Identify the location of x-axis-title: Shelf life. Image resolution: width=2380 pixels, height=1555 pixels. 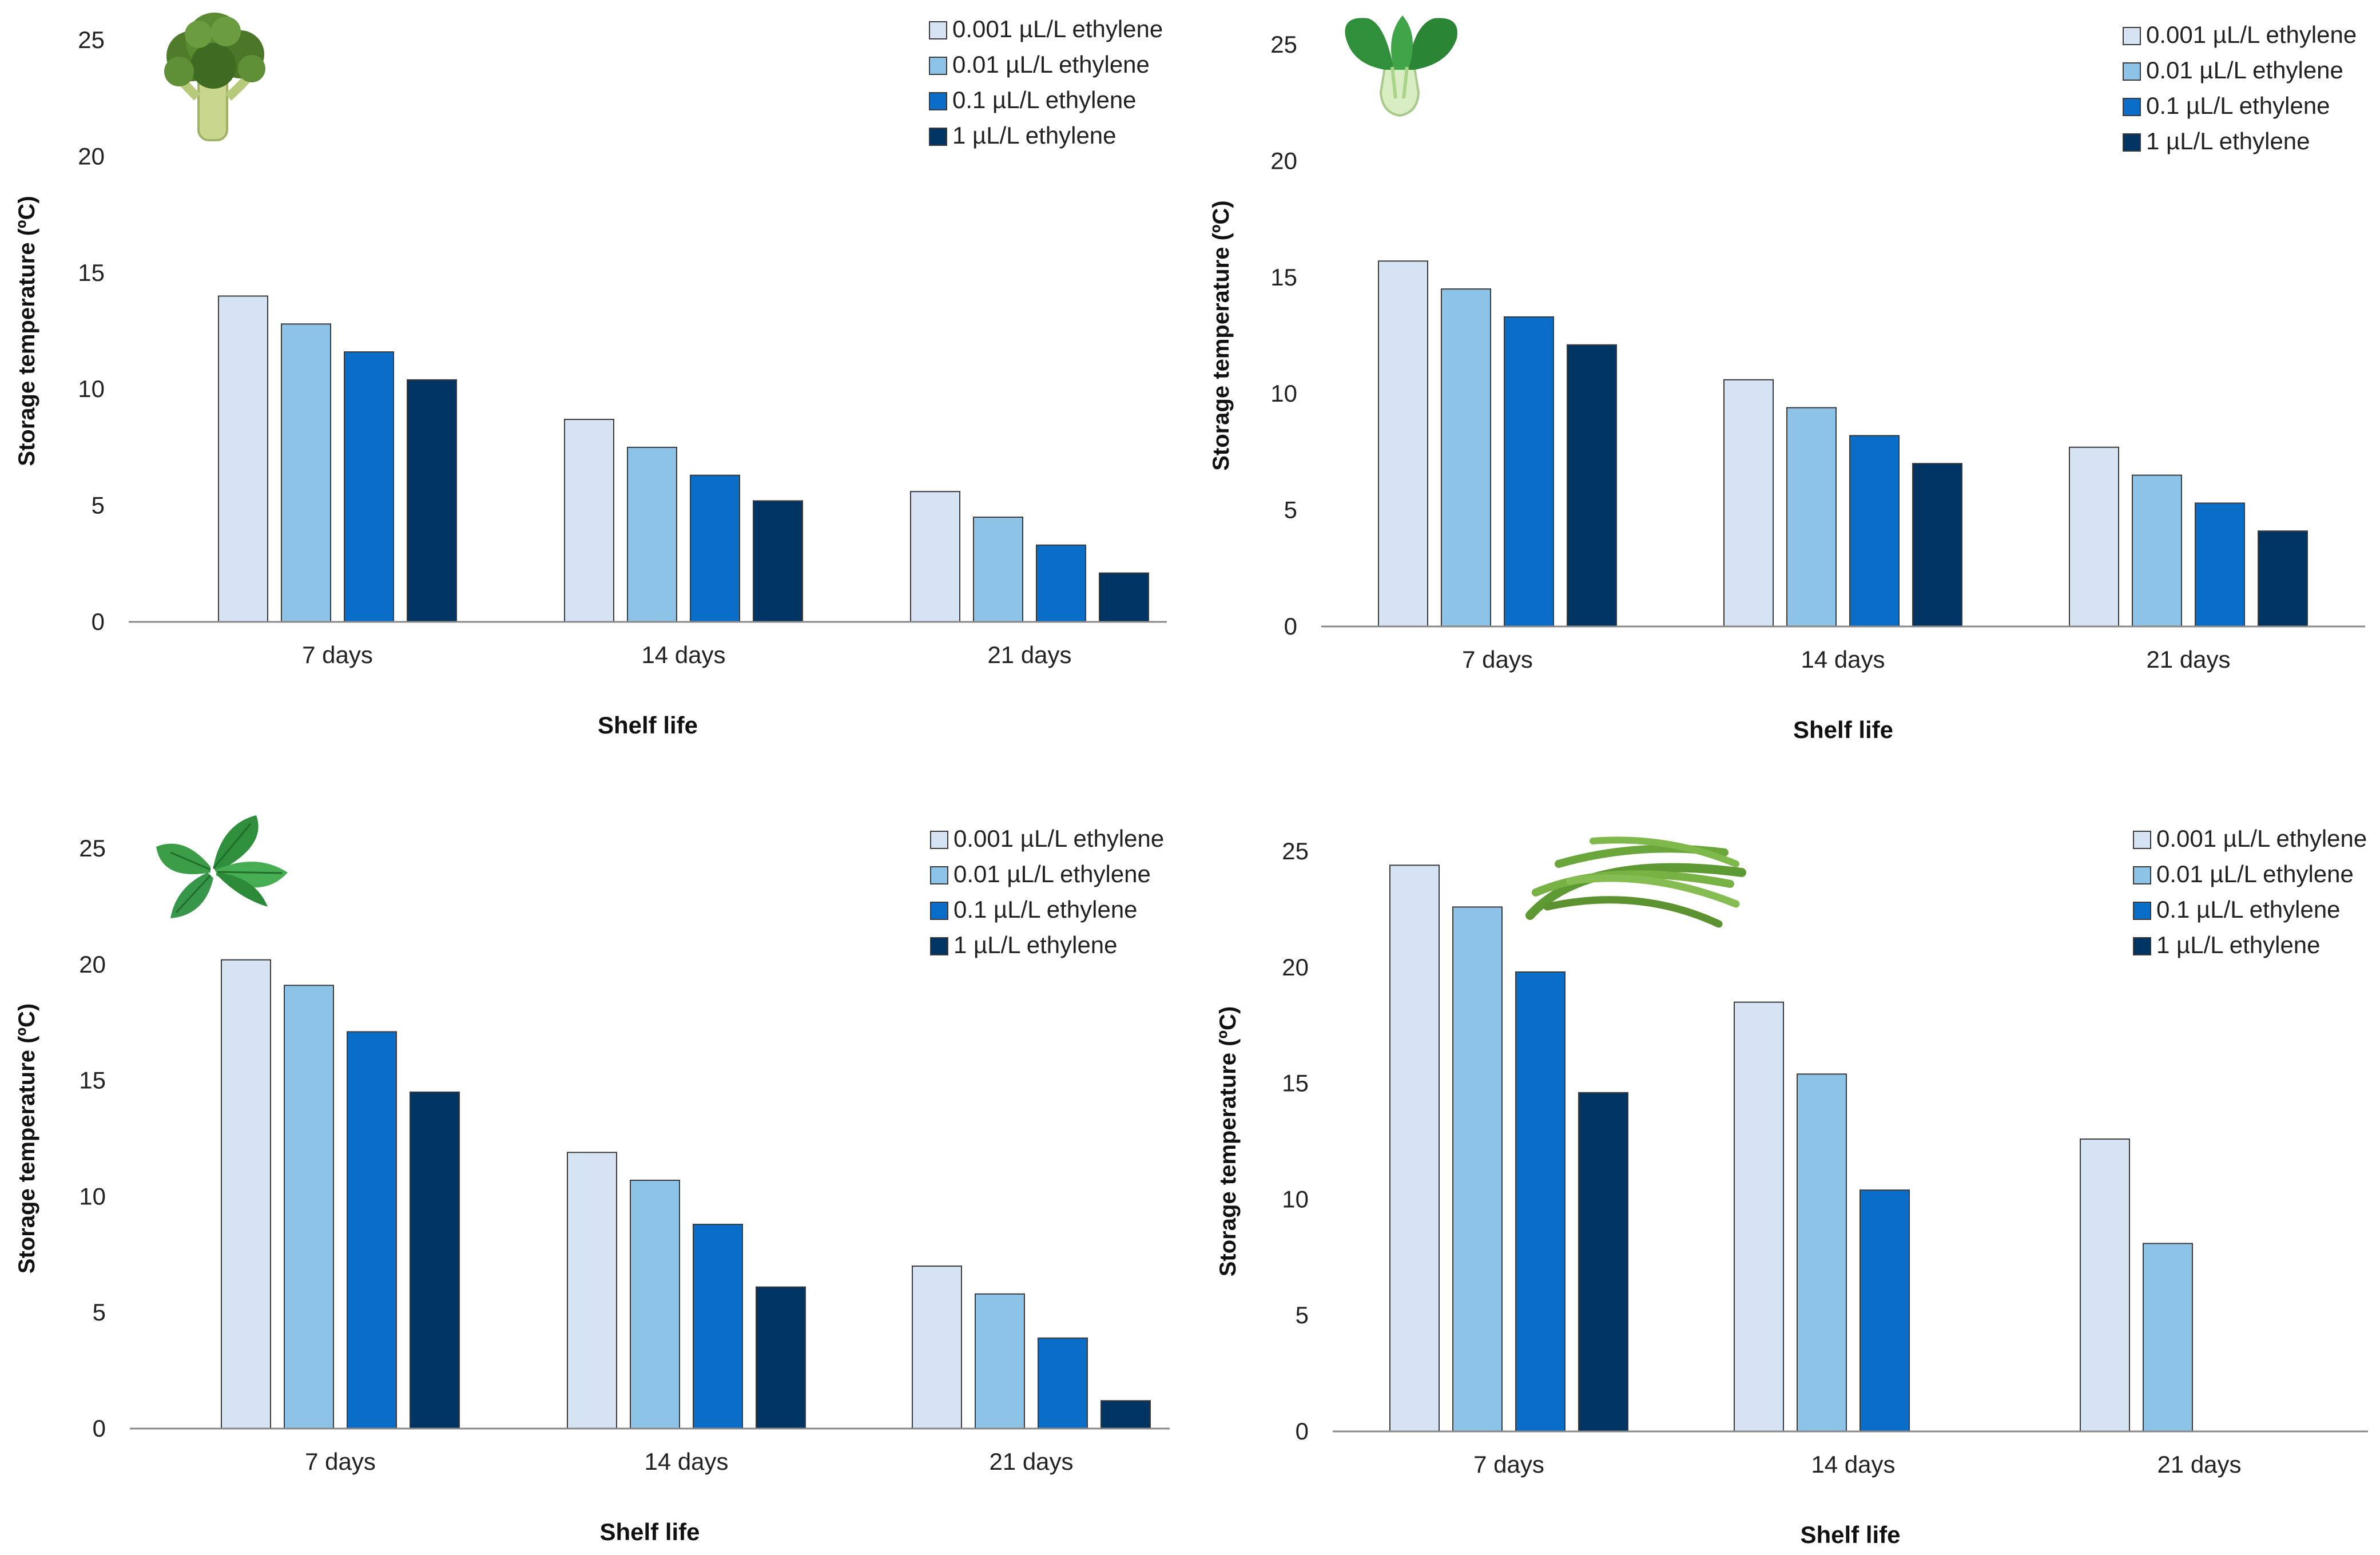
(649, 1531).